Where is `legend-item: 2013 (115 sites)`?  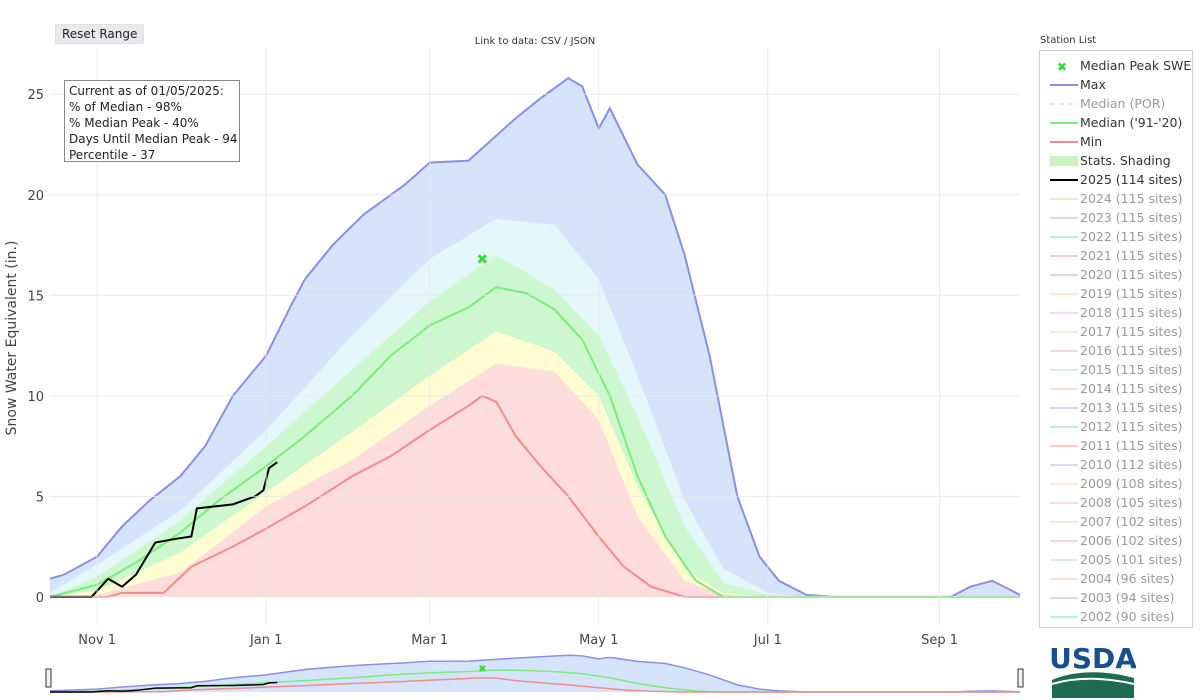 legend-item: 2013 (115 sites) is located at coordinates (1116, 408).